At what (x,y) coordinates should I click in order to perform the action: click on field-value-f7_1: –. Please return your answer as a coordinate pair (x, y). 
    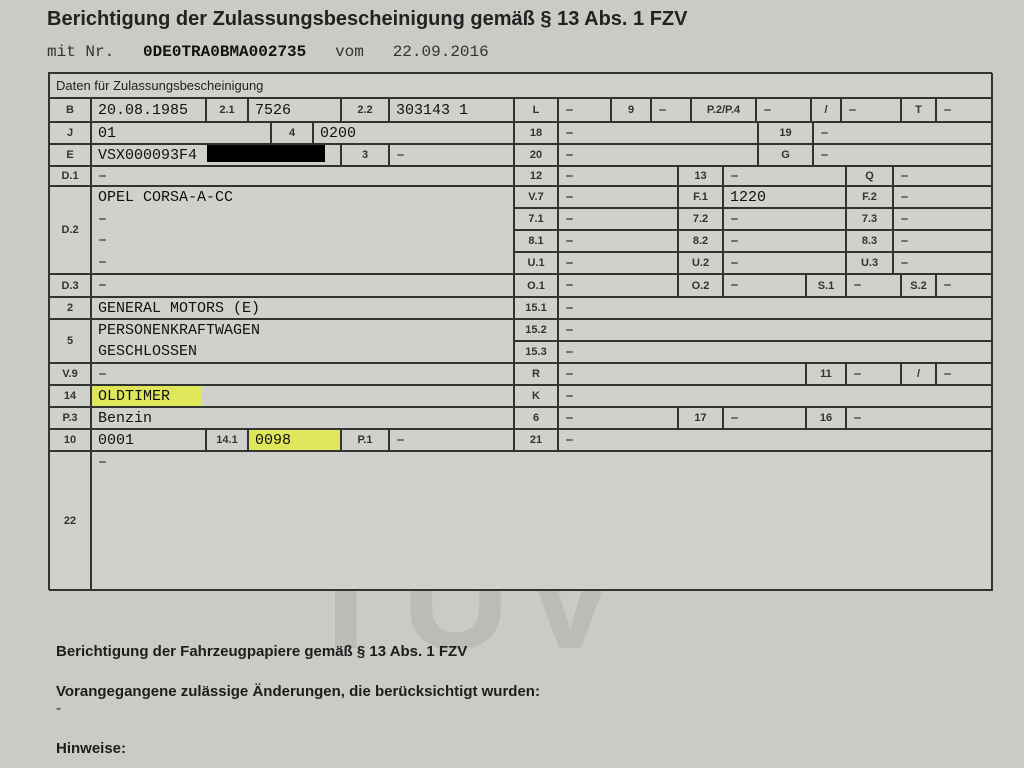
    Looking at the image, I should click on (618, 219).